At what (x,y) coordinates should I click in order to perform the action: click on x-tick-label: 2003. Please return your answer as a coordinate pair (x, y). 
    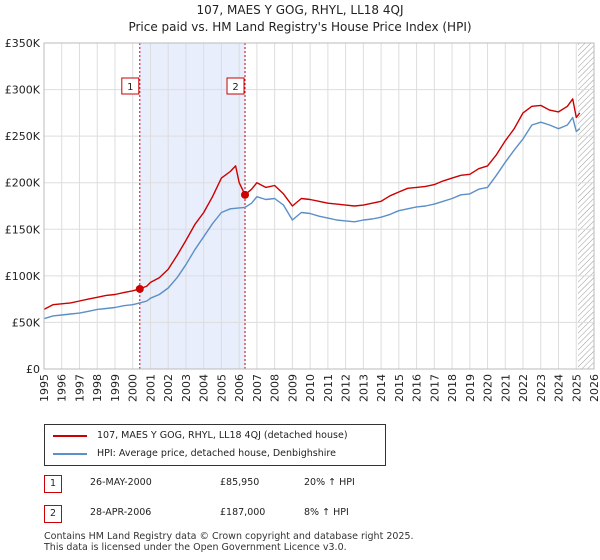
    Looking at the image, I should click on (186, 388).